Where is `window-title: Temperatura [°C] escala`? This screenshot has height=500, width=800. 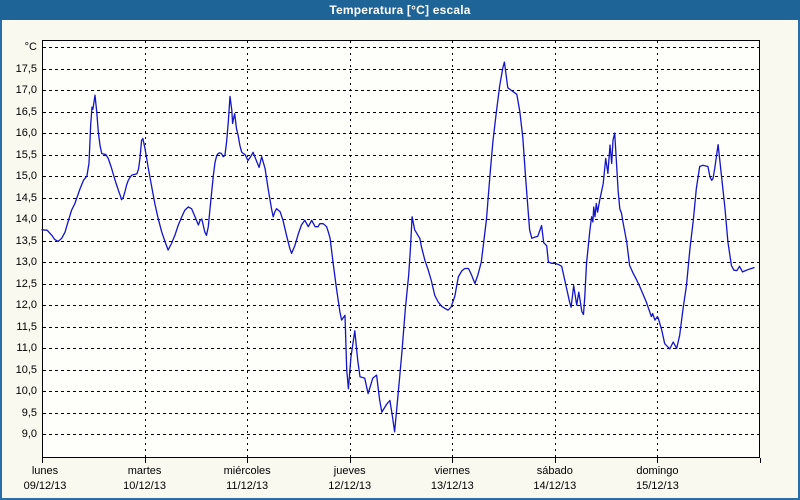 window-title: Temperatura [°C] escala is located at coordinates (400, 10).